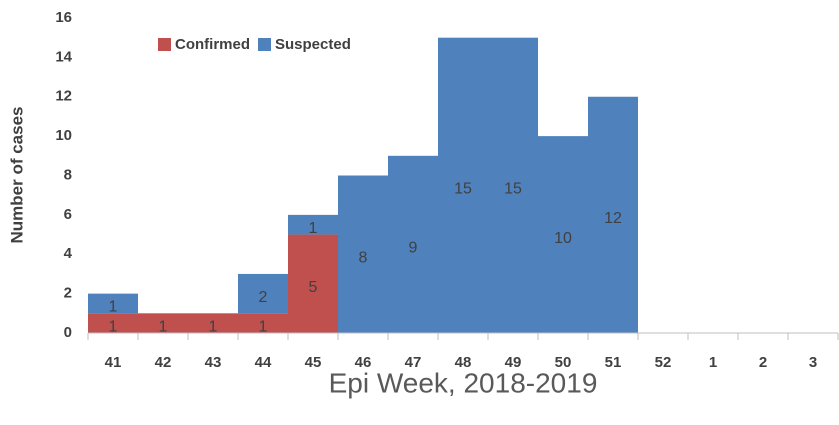 The image size is (839, 425). What do you see at coordinates (813, 362) in the screenshot?
I see `x-tick-label: 3` at bounding box center [813, 362].